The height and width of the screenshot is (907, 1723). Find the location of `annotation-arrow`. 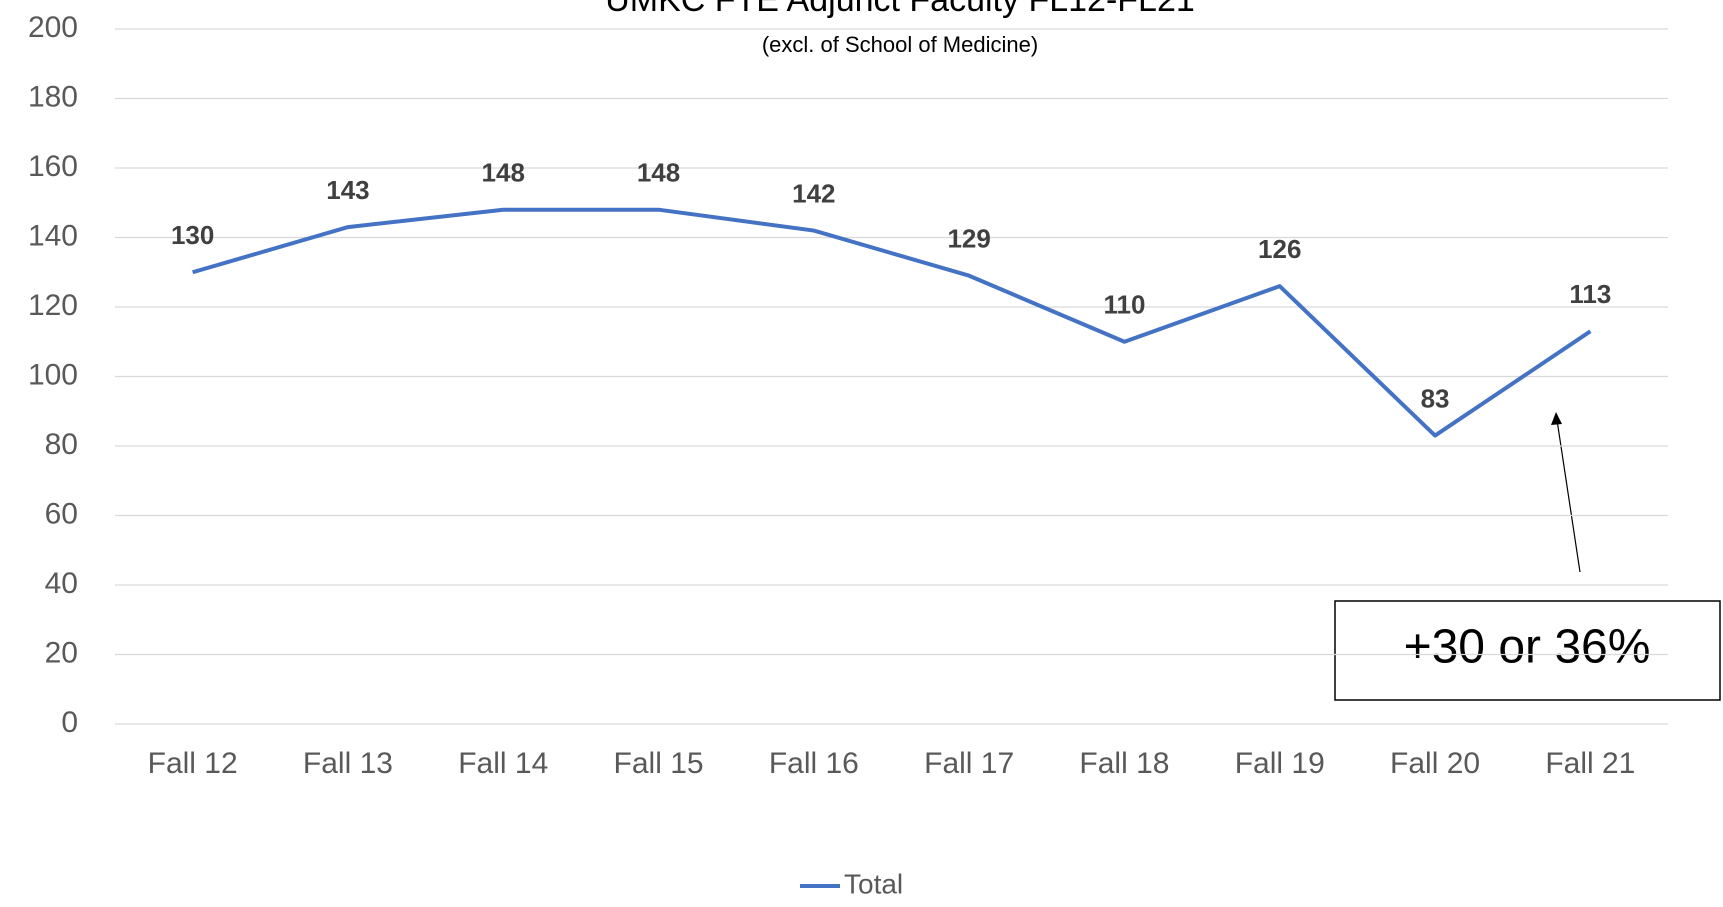

annotation-arrow is located at coordinates (1568, 496).